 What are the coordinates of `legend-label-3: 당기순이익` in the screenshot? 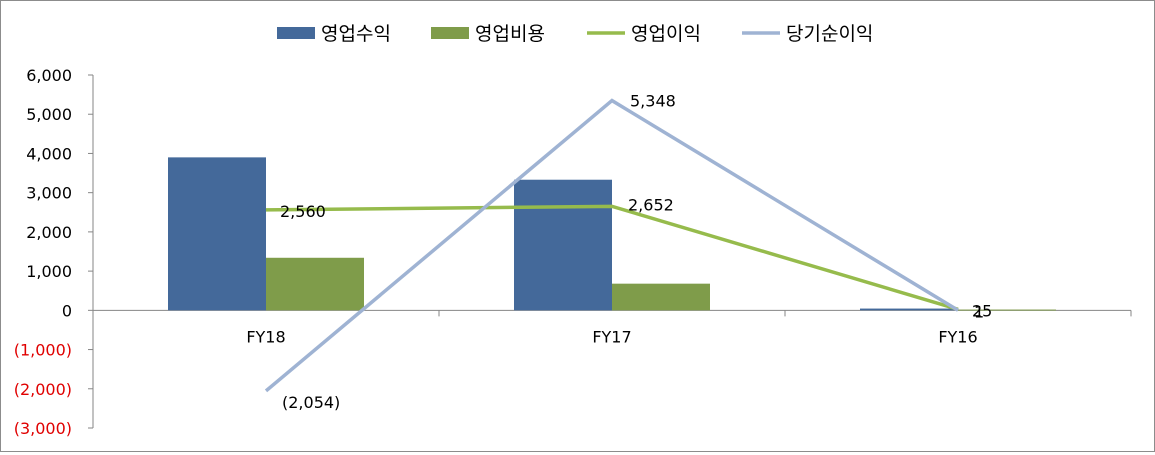 It's located at (829, 34).